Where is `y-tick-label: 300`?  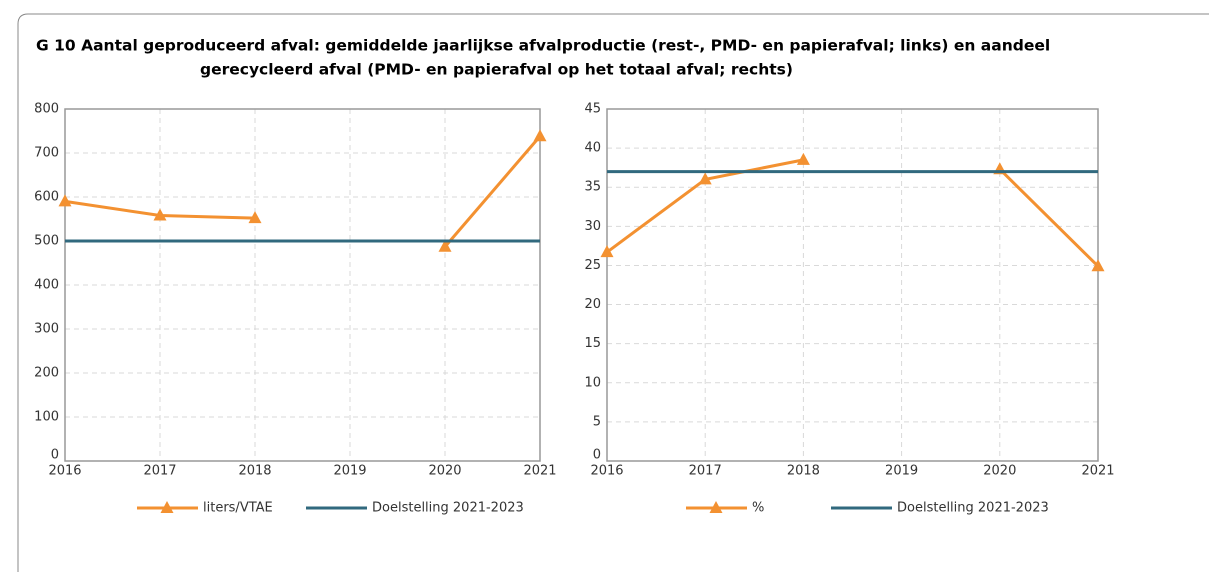
y-tick-label: 300 is located at coordinates (46, 329).